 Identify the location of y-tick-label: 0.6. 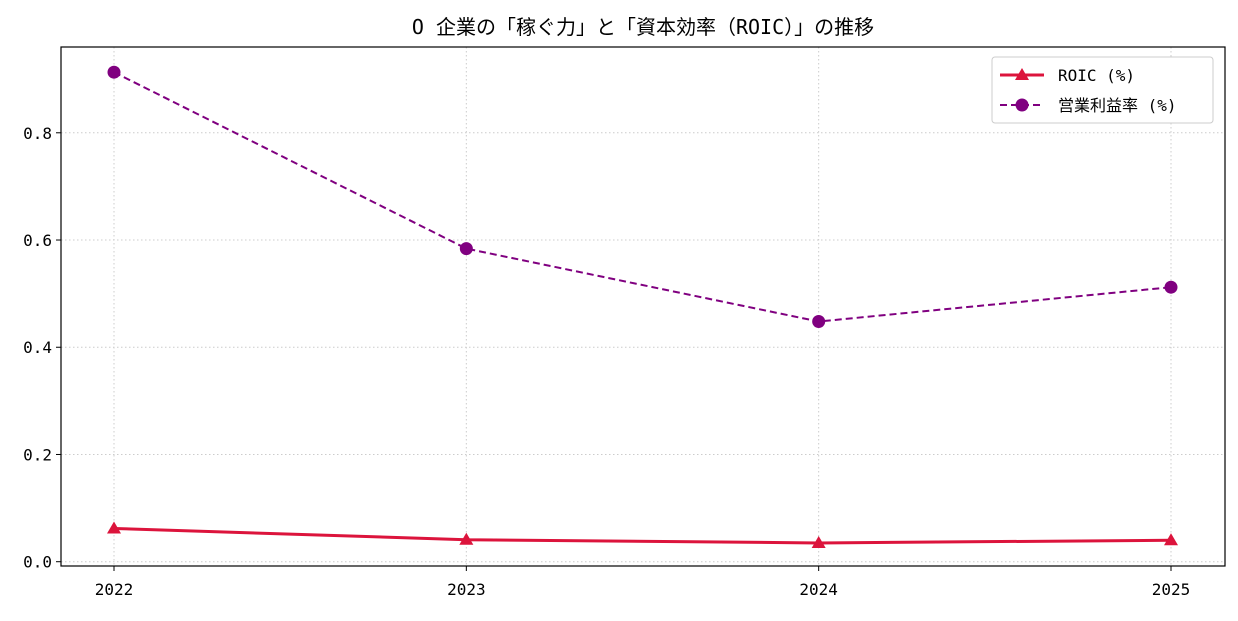
(37, 240).